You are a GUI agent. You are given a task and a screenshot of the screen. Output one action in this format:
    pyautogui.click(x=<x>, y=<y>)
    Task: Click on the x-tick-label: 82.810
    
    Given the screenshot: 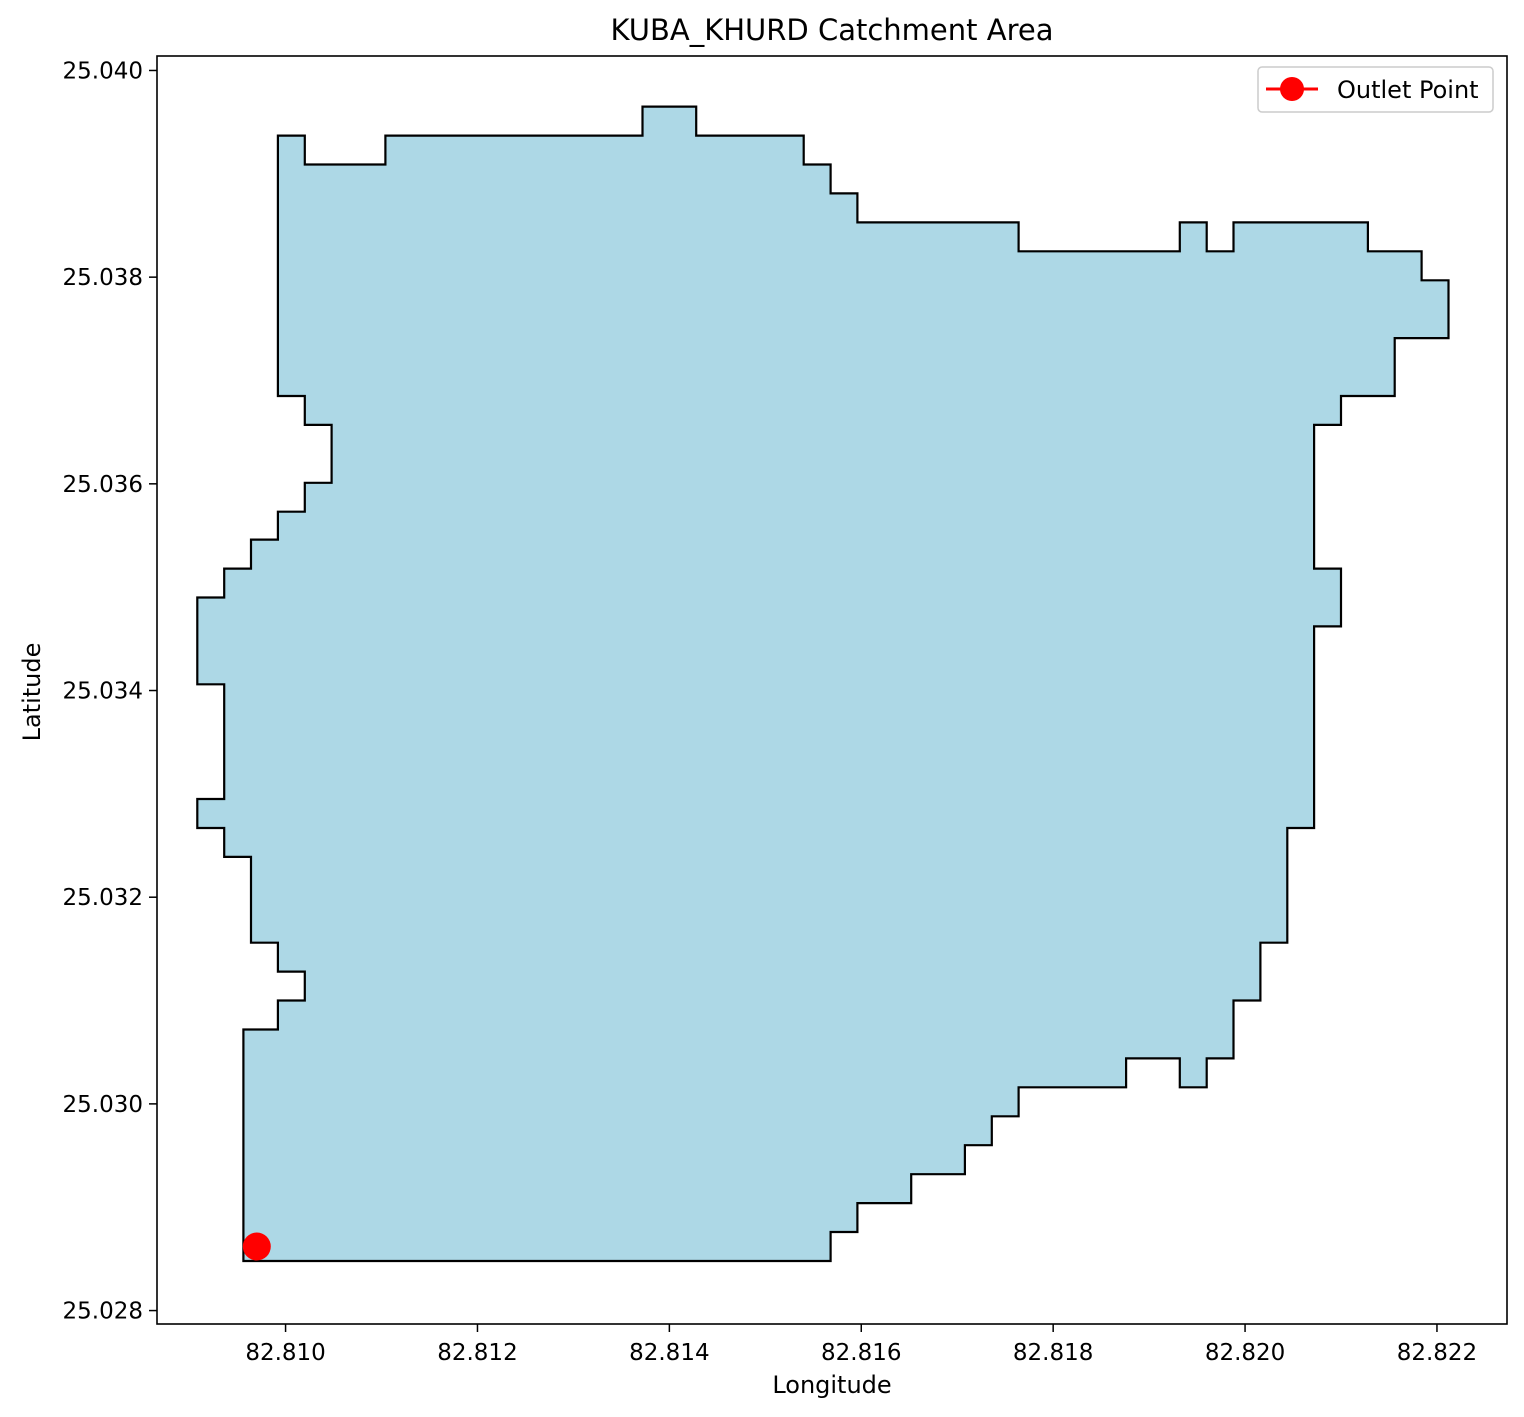 What is the action you would take?
    pyautogui.click(x=285, y=1353)
    